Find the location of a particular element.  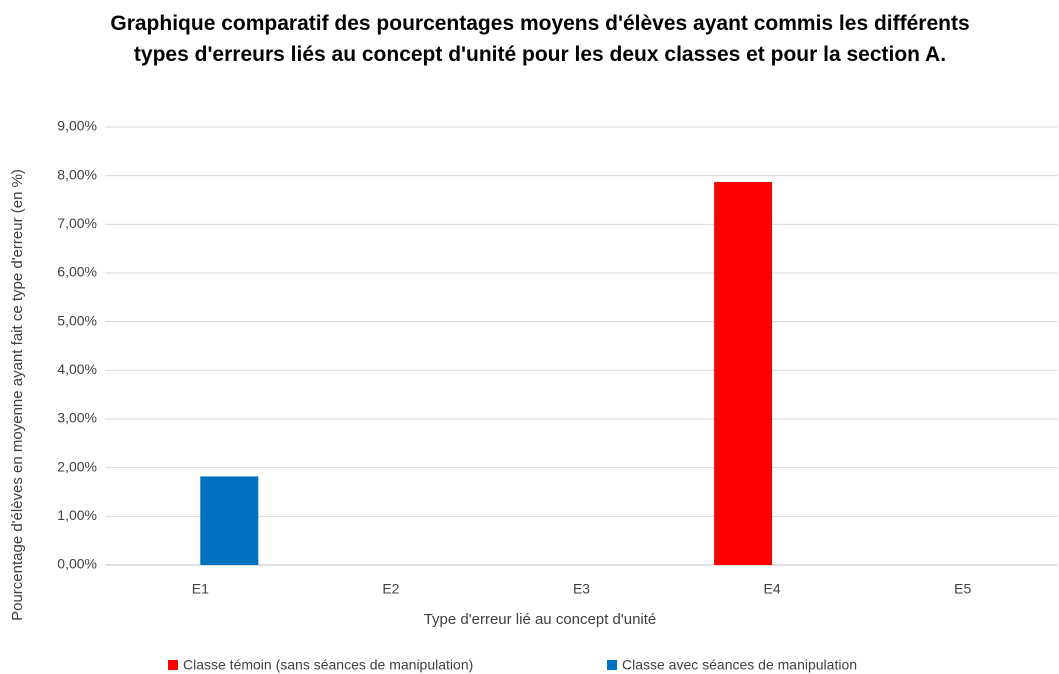

x-tick-label: E5 is located at coordinates (962, 589).